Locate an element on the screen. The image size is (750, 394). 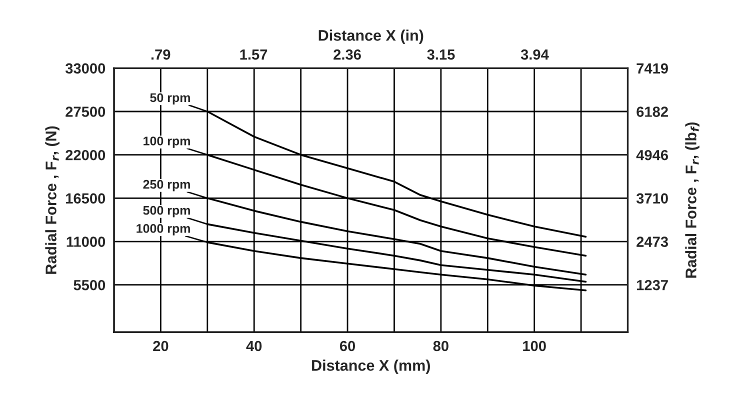
y2-tick-label: 3710 is located at coordinates (652, 198).